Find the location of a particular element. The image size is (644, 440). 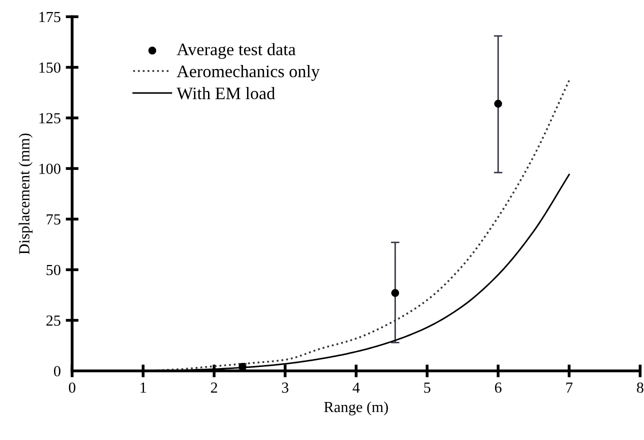

x-tick-label: 3 is located at coordinates (285, 387).